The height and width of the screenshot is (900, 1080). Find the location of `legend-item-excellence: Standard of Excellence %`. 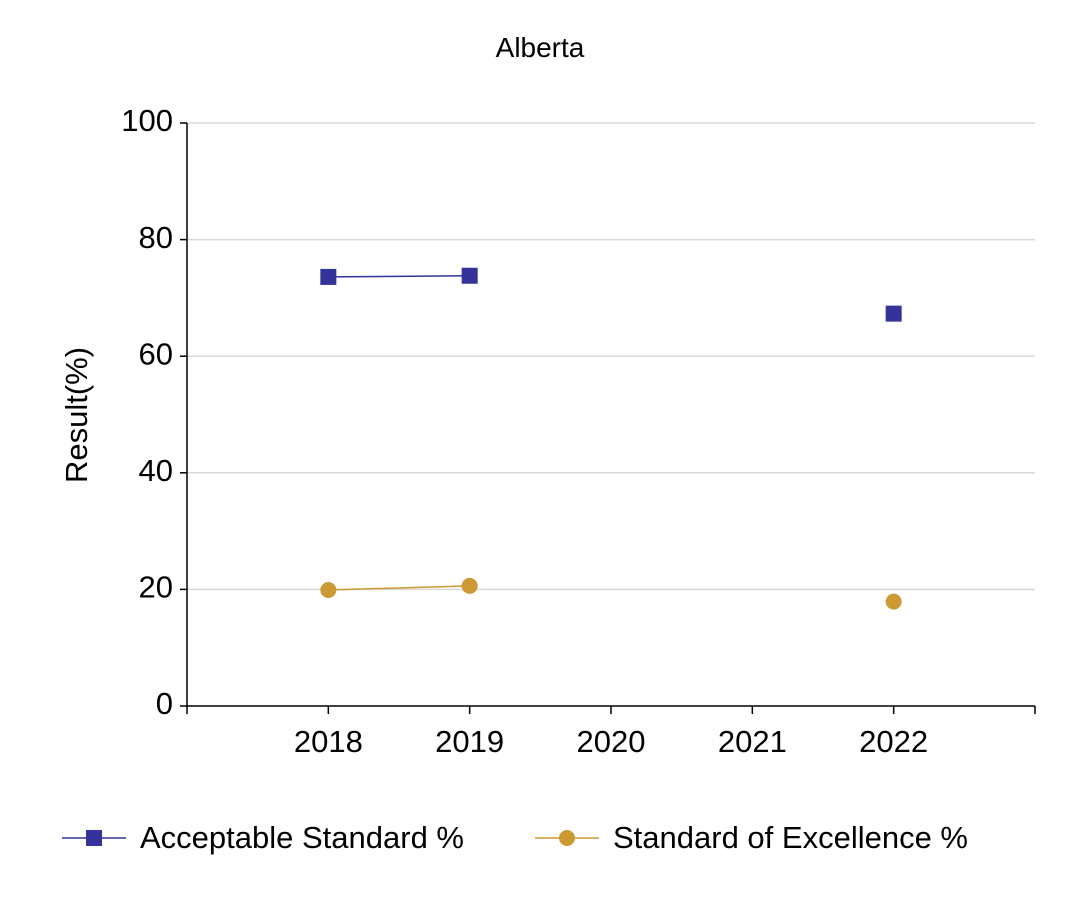

legend-item-excellence: Standard of Excellence % is located at coordinates (751, 838).